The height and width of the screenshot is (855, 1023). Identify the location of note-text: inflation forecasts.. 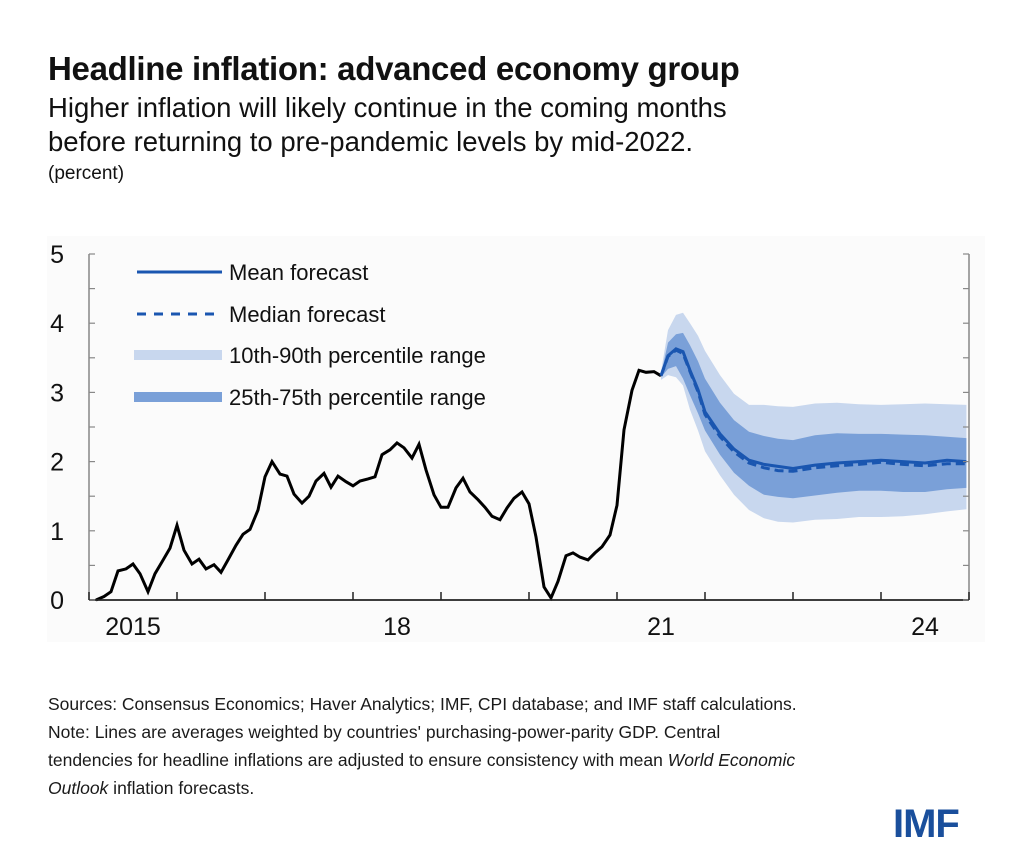
(181, 788).